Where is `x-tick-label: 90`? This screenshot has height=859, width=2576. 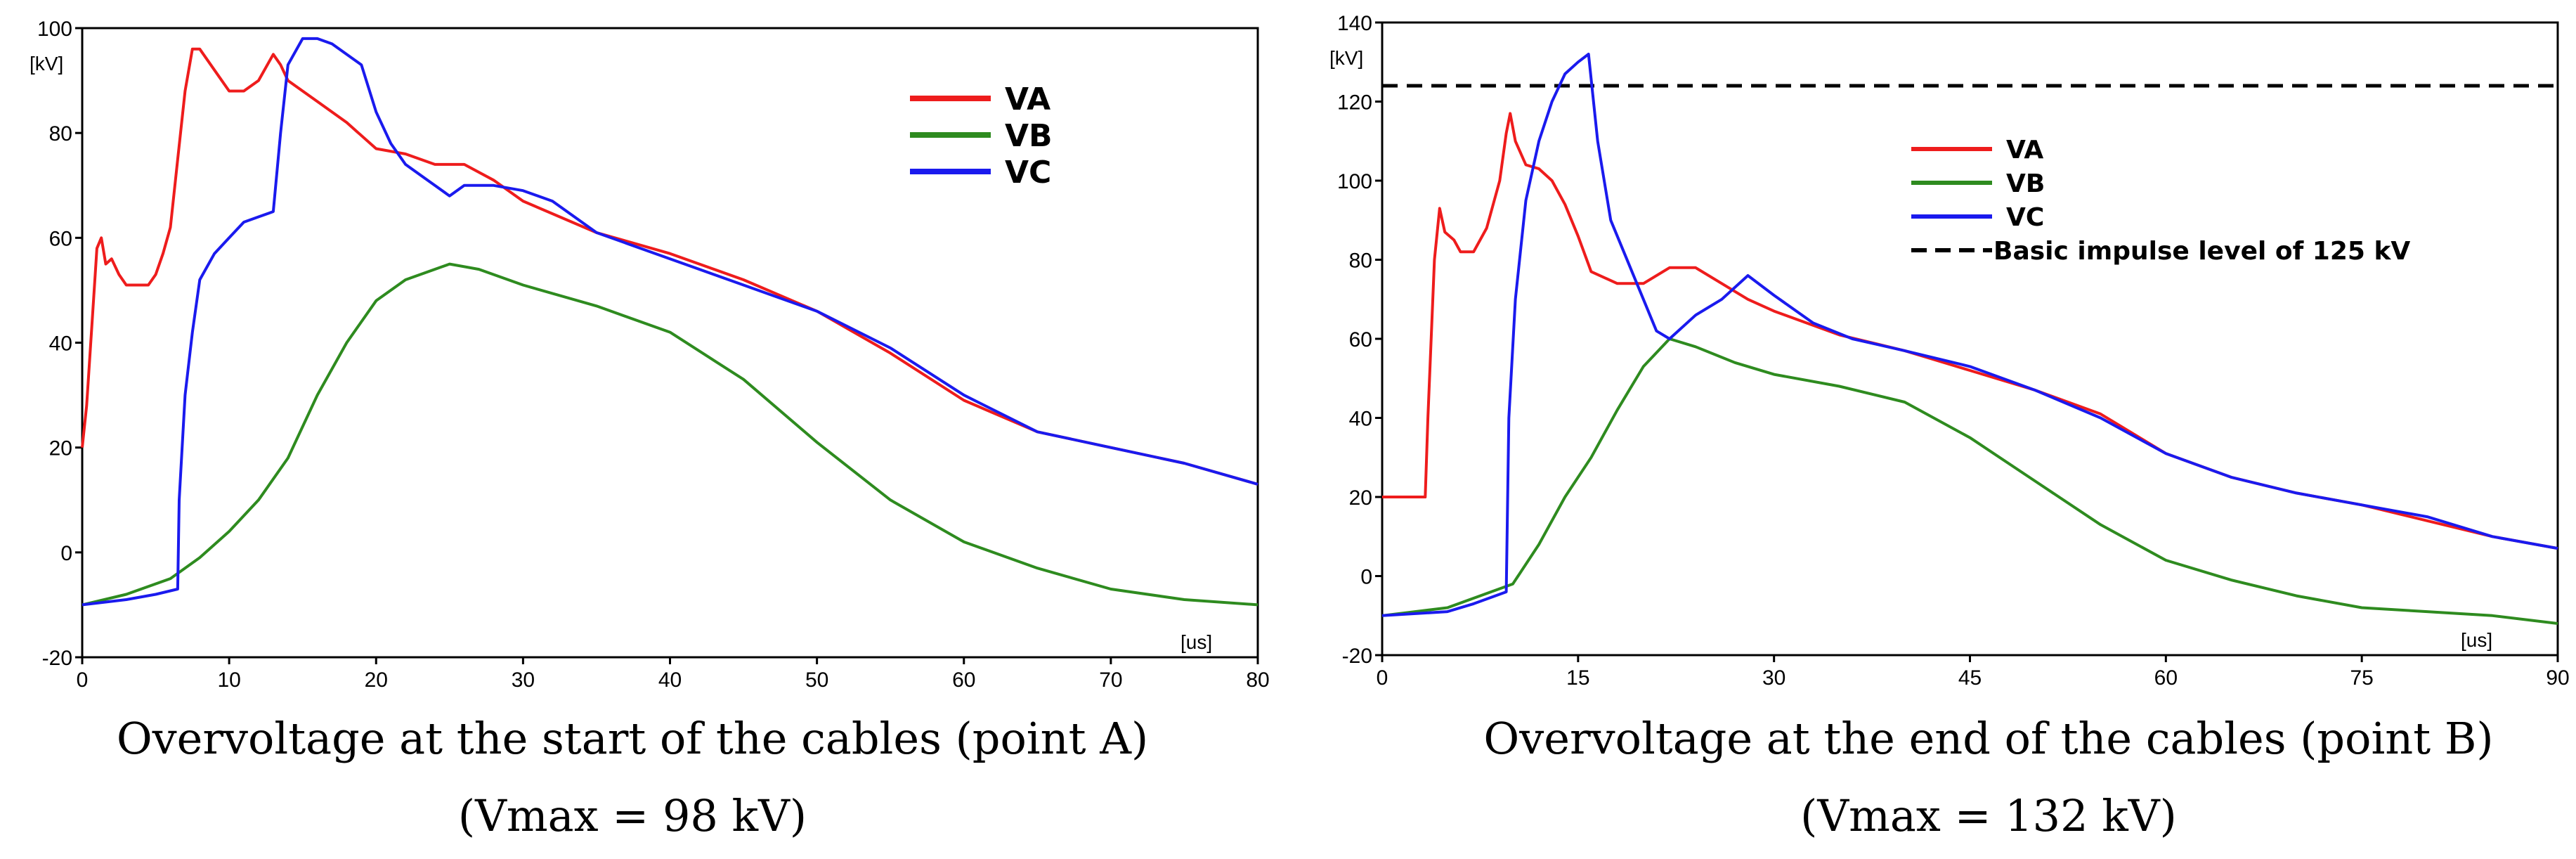
x-tick-label: 90 is located at coordinates (2557, 678).